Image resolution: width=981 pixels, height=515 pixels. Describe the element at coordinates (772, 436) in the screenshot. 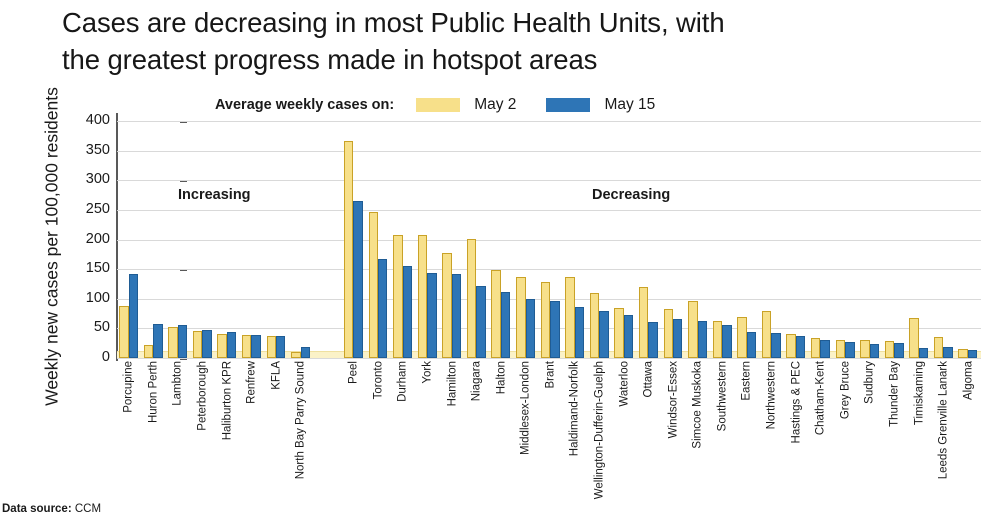

I see `x-label-slot: Northwestern` at that location.